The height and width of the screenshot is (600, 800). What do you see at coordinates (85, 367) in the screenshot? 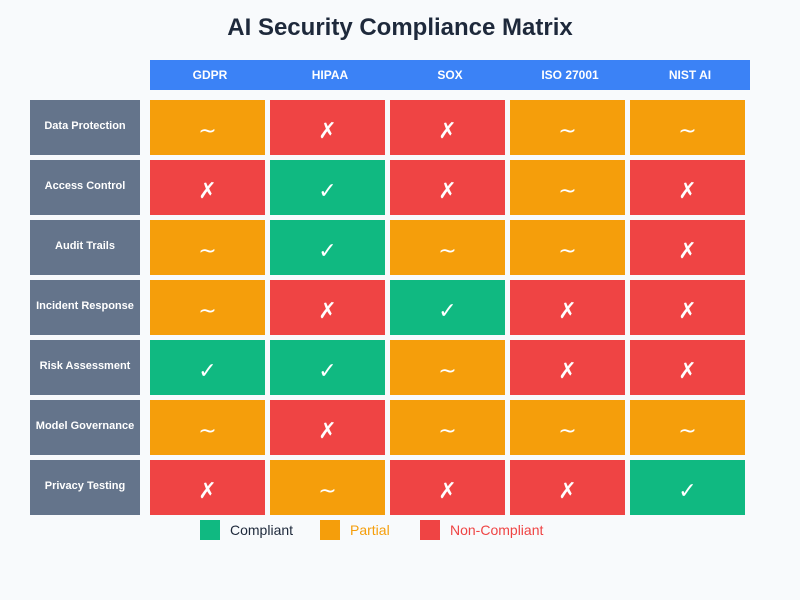
I see `row-label: Risk Assessment` at bounding box center [85, 367].